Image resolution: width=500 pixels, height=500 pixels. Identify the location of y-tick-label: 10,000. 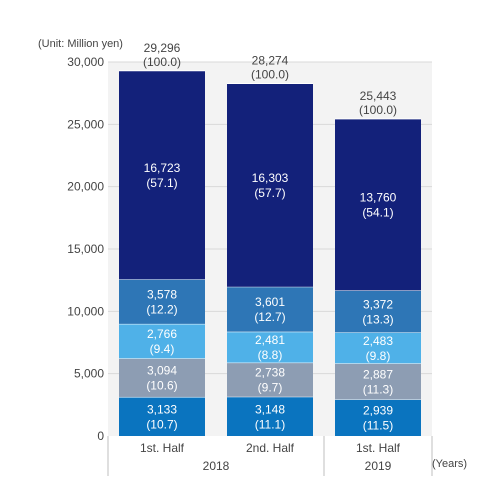
(85, 311).